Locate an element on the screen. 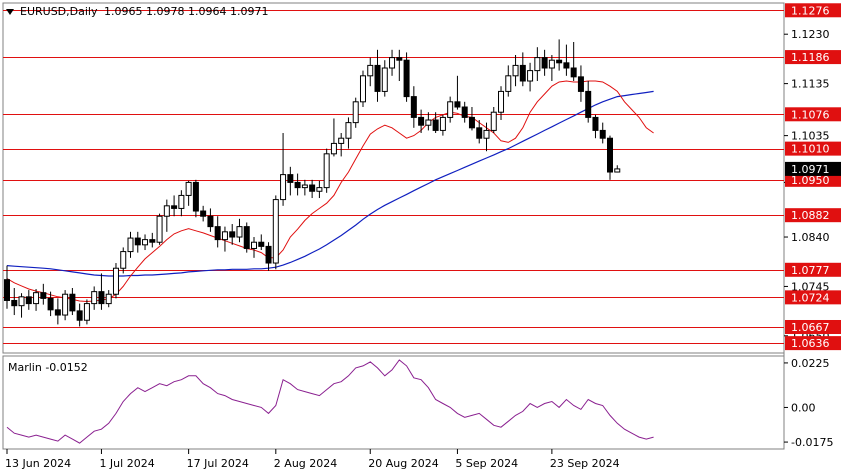 The image size is (841, 474). collapse-triangle-icon is located at coordinates (10, 12).